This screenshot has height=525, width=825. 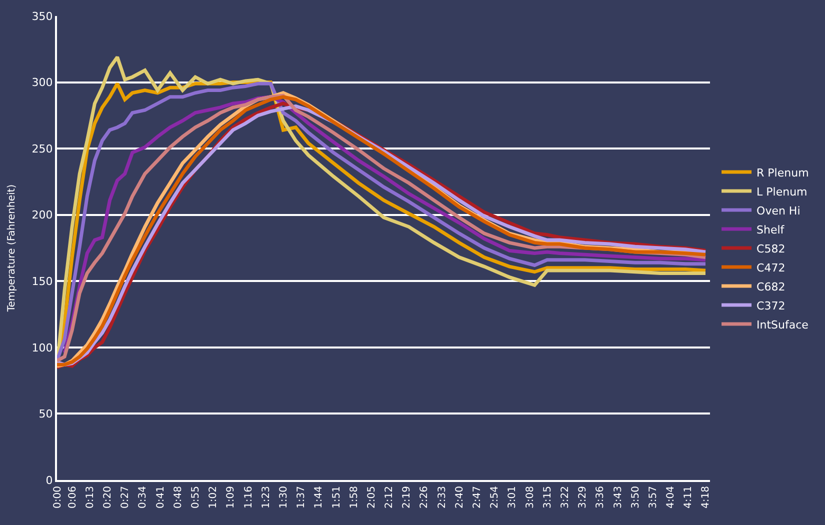 What do you see at coordinates (771, 249) in the screenshot?
I see `legend-label: C582` at bounding box center [771, 249].